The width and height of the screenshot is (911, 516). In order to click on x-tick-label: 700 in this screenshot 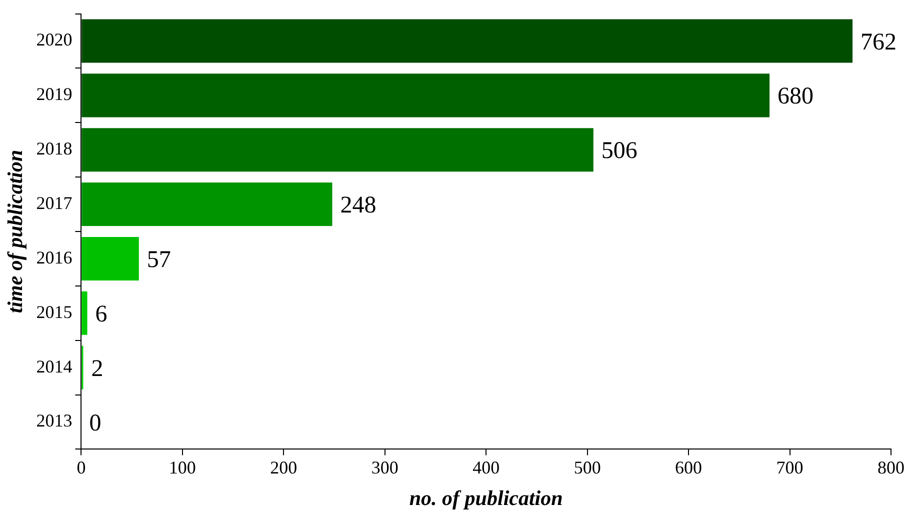, I will do `click(790, 468)`.